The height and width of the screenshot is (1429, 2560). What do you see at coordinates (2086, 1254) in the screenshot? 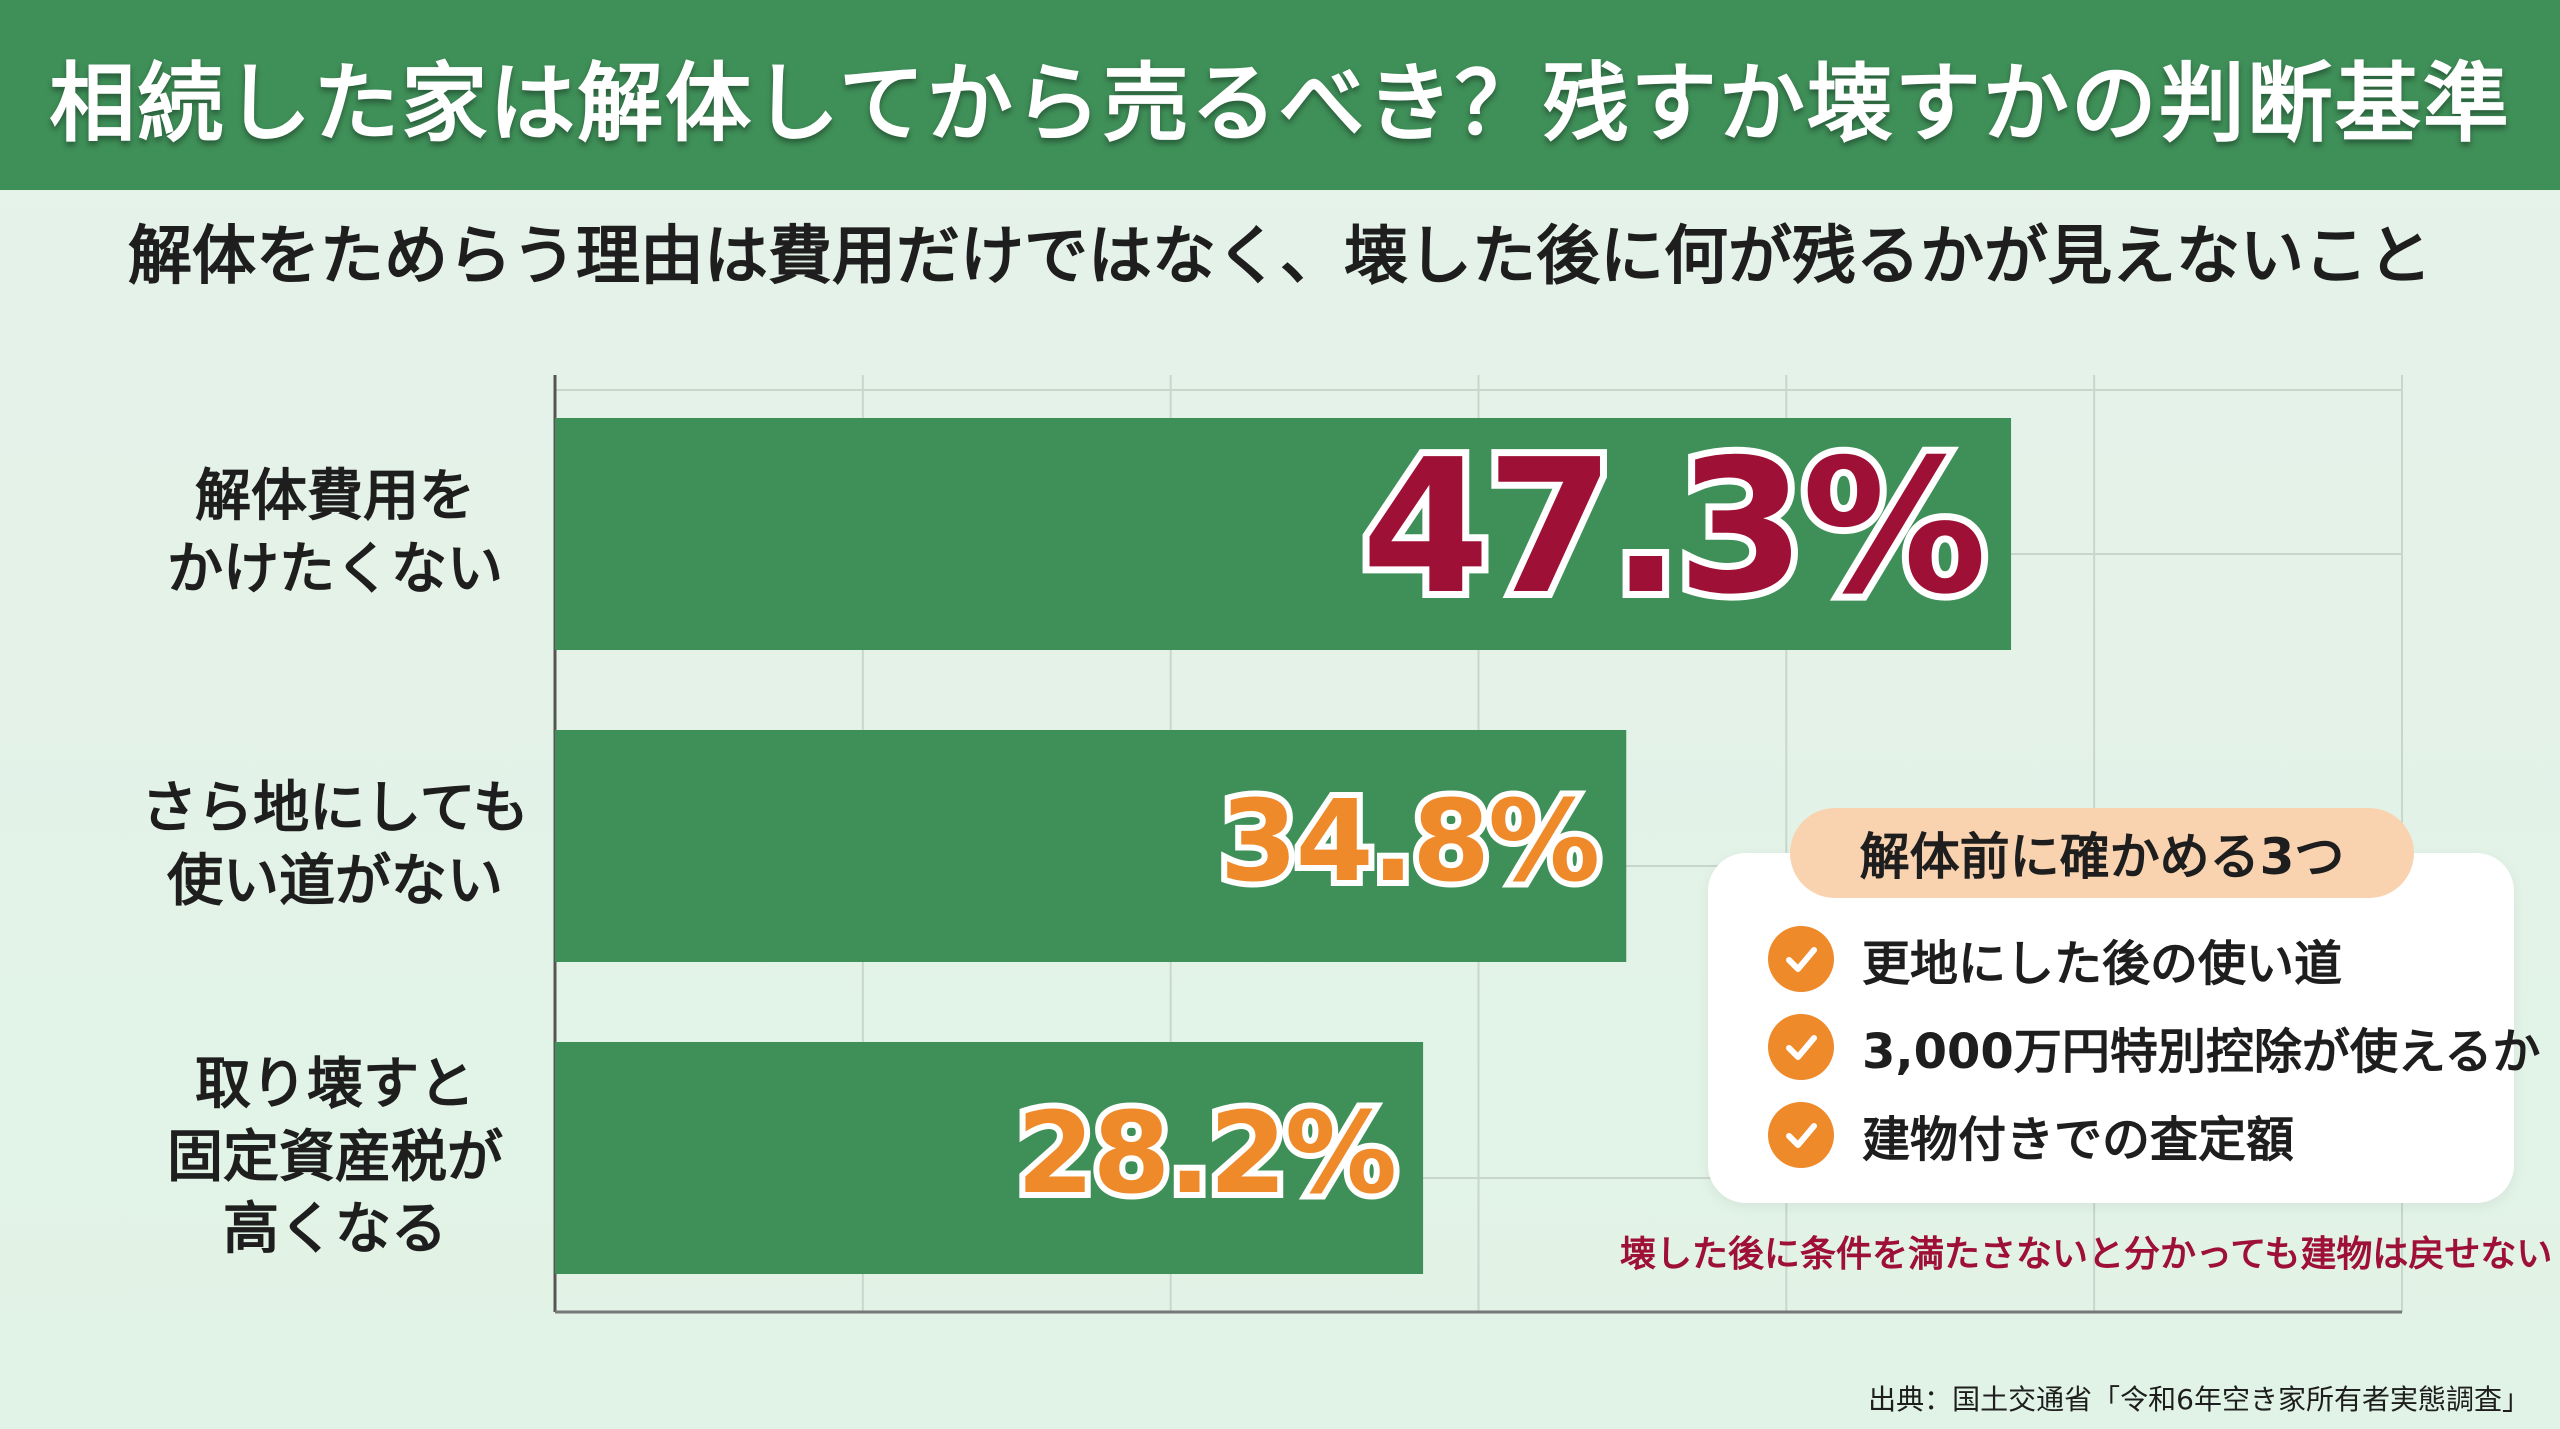
I see `warning-note: 壊した後に条件を満たさないと分かっても建物は戻せない` at bounding box center [2086, 1254].